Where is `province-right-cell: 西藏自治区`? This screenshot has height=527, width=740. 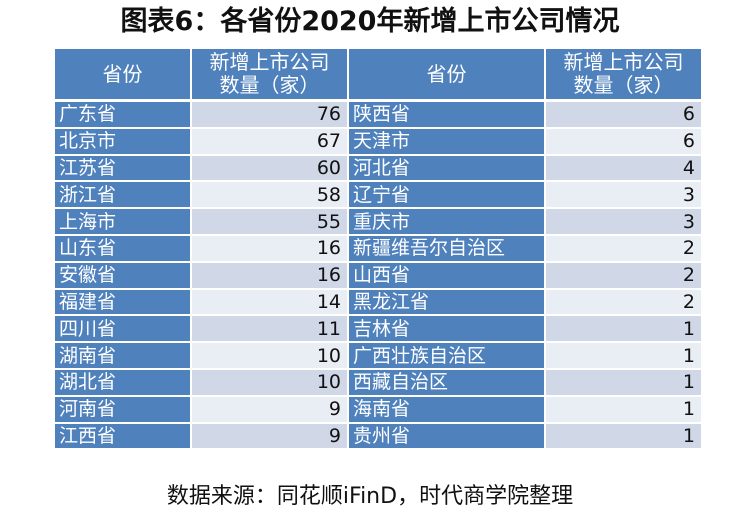
province-right-cell: 西藏自治区 is located at coordinates (447, 383).